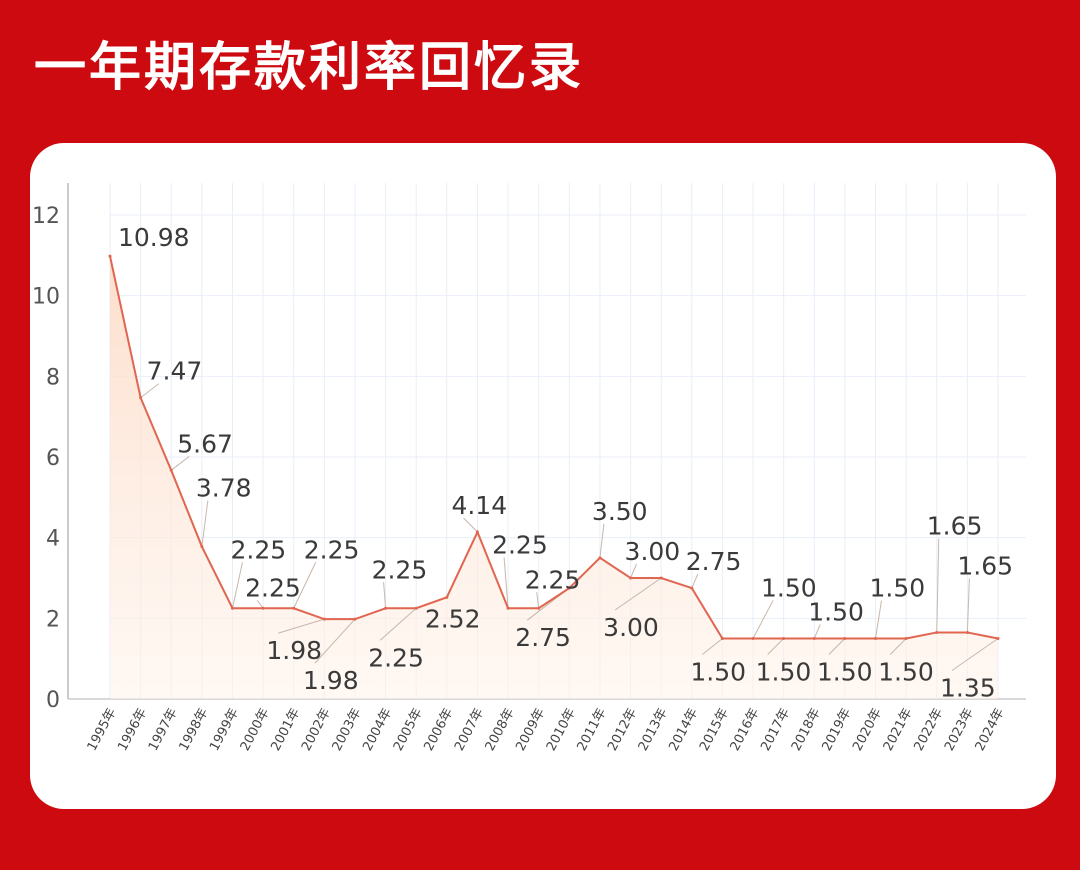  What do you see at coordinates (53, 377) in the screenshot?
I see `y-tick-label: 8` at bounding box center [53, 377].